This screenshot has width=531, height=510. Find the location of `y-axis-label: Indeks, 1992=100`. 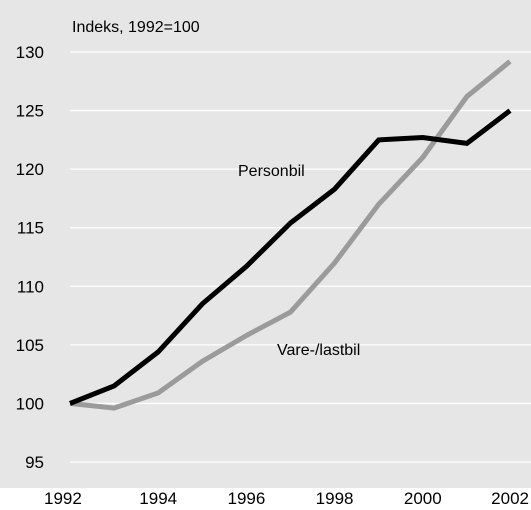

y-axis-label: Indeks, 1992=100 is located at coordinates (136, 27).